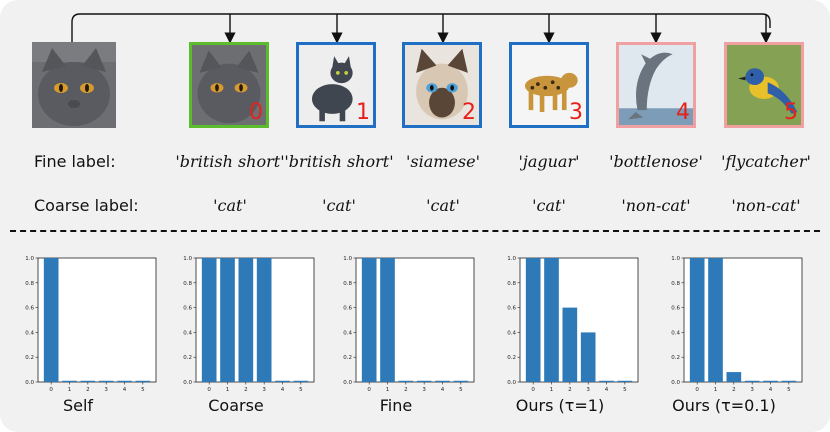  I want to click on coarse-label-2: 'cat', so click(443, 205).